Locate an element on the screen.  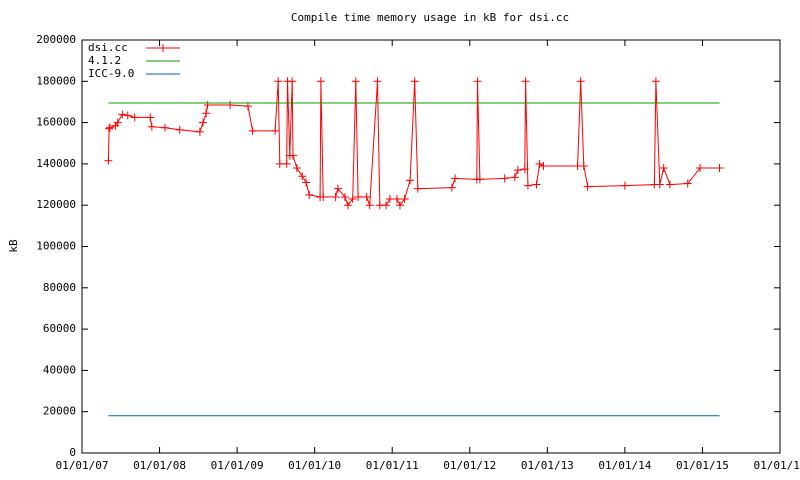
y-tick-label: 160000 is located at coordinates (56, 122).